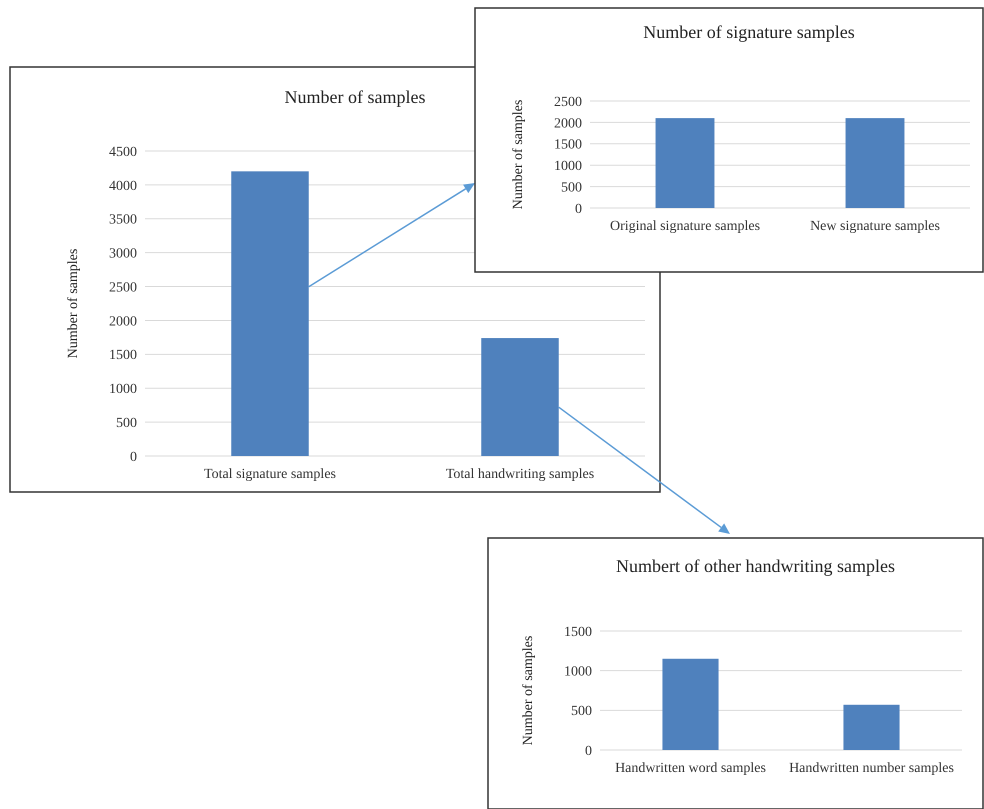 This screenshot has width=984, height=809. What do you see at coordinates (355, 97) in the screenshot?
I see `chart-title: Number of samples` at bounding box center [355, 97].